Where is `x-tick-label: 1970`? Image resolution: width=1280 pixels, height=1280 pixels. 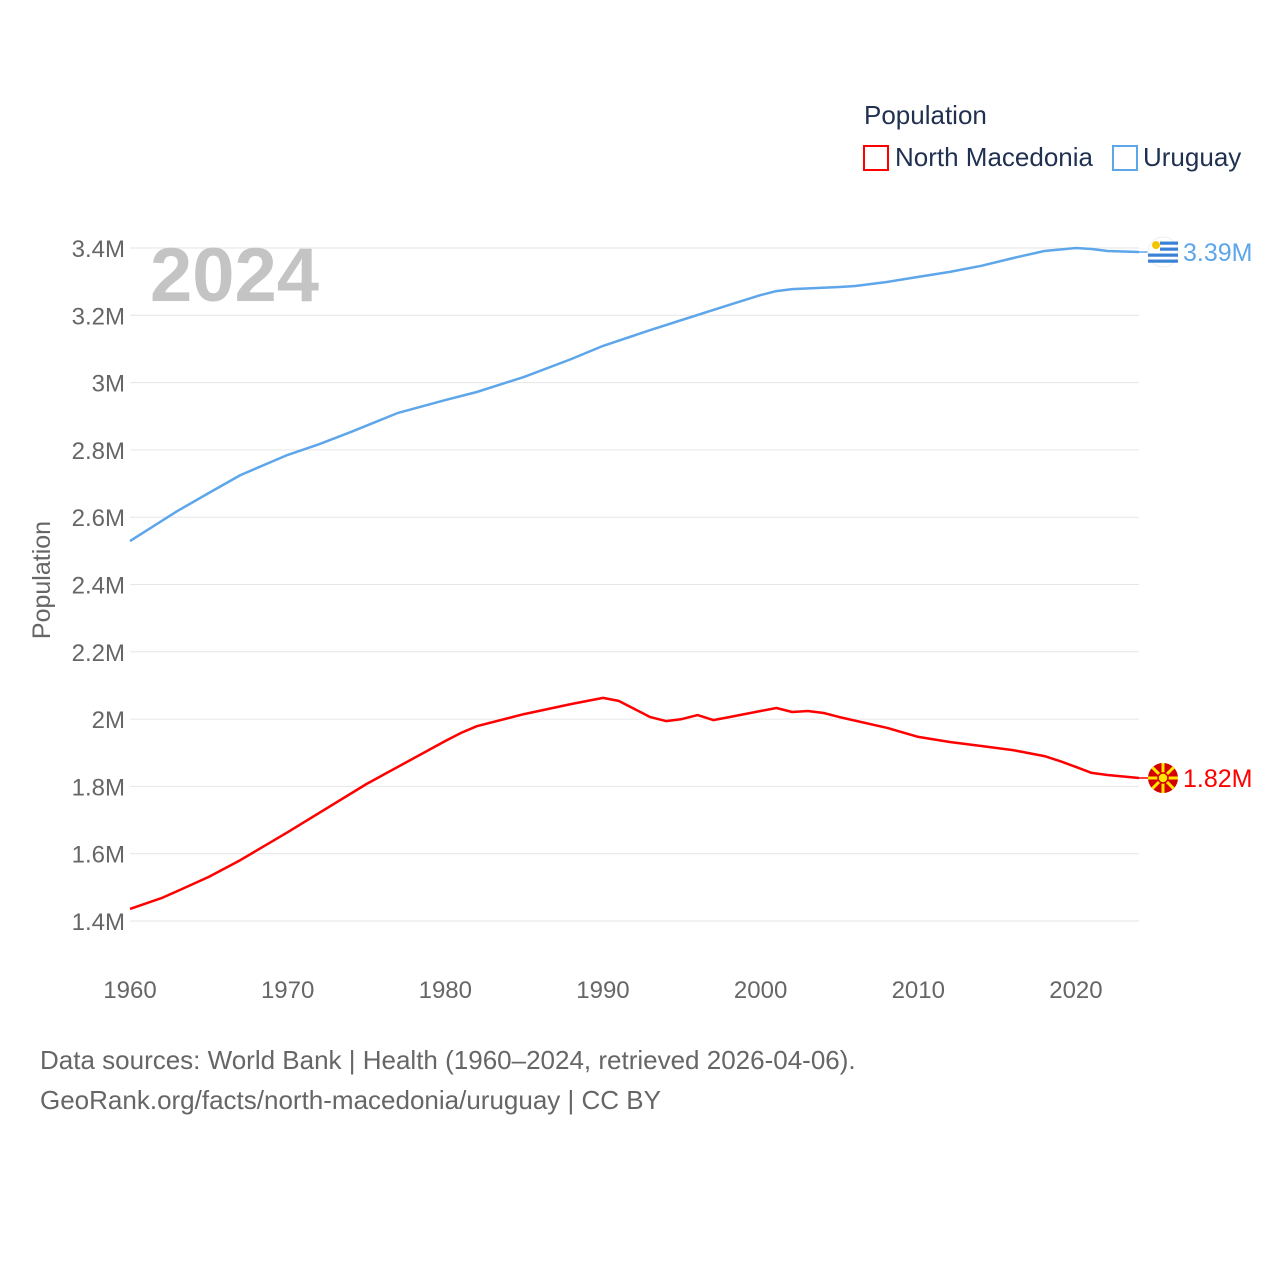
x-tick-label: 1970 is located at coordinates (287, 990).